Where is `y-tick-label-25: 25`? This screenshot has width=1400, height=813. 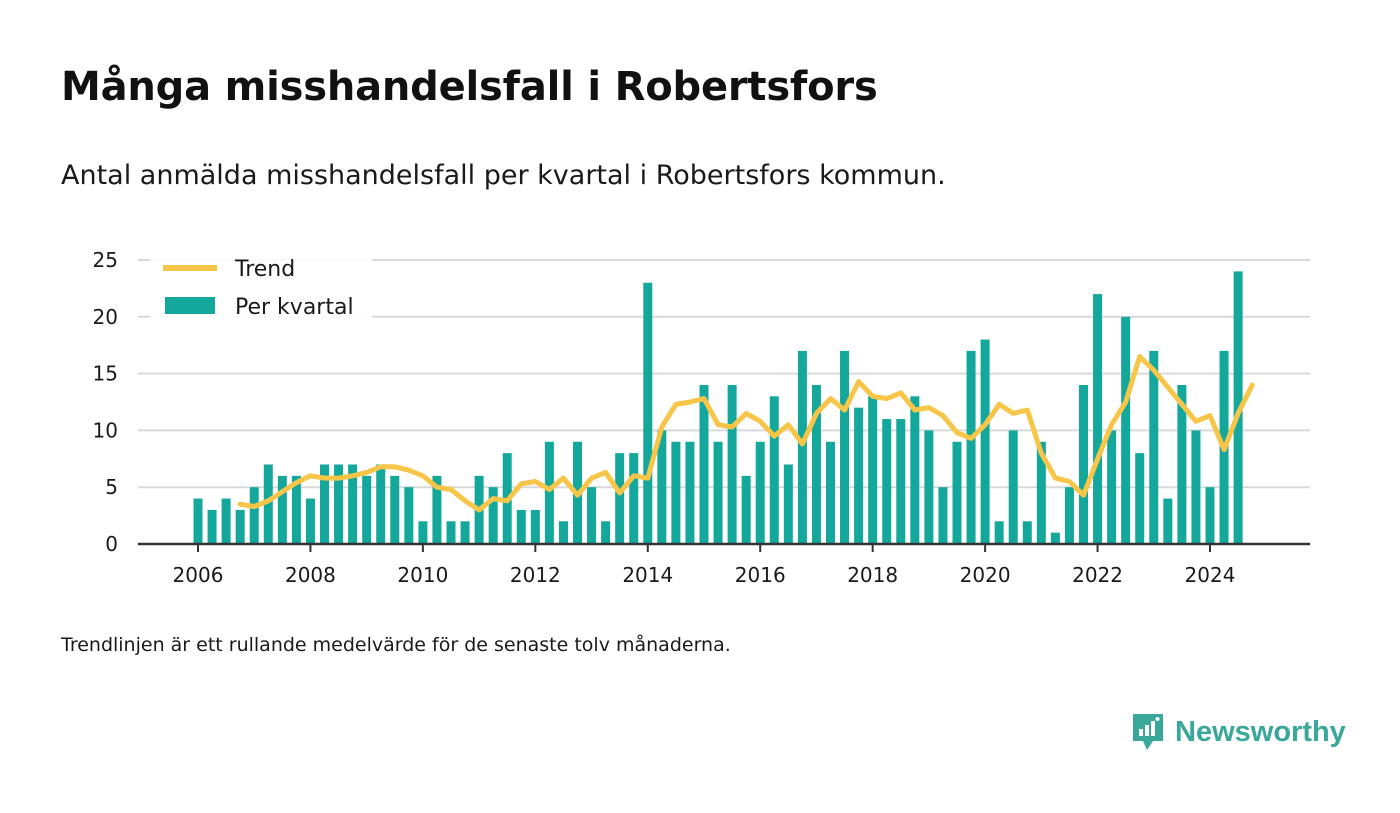 y-tick-label-25: 25 is located at coordinates (105, 260).